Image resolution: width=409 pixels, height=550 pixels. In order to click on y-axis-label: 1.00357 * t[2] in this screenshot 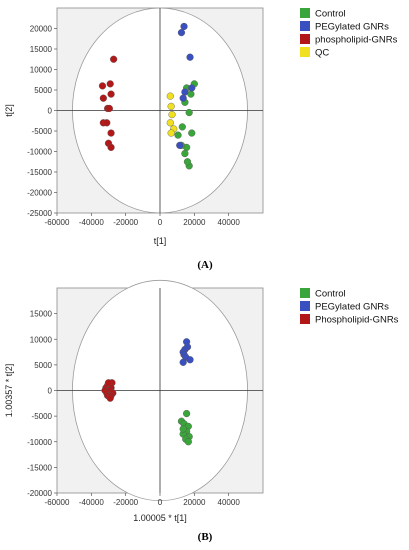, I will do `click(9, 391)`.